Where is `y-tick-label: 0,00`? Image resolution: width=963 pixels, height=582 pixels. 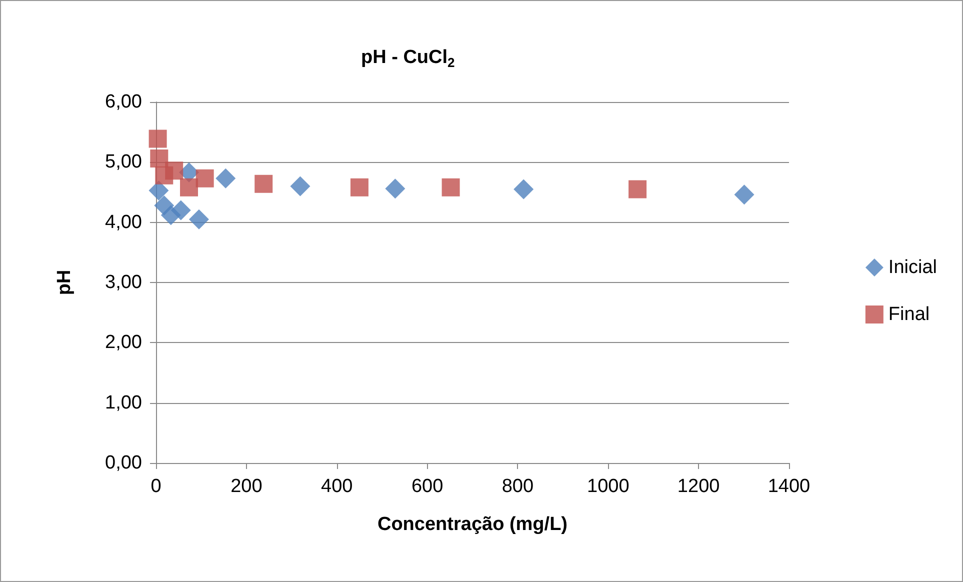 y-tick-label: 0,00 is located at coordinates (123, 463).